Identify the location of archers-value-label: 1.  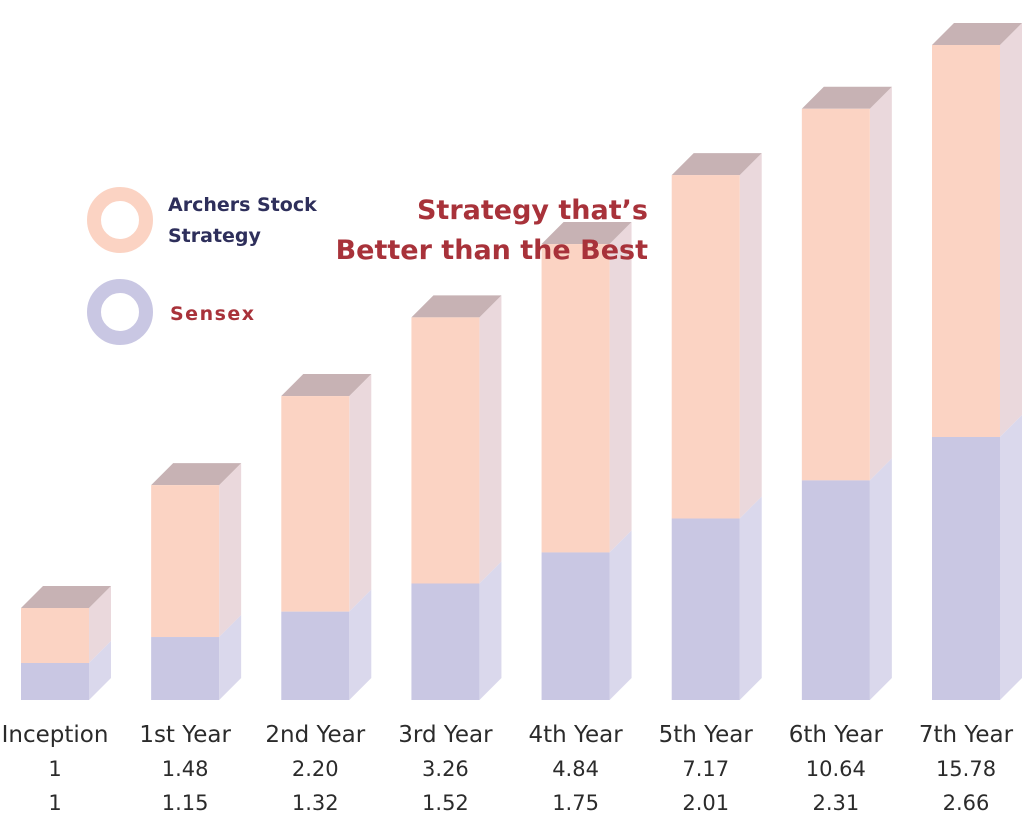
(54, 769).